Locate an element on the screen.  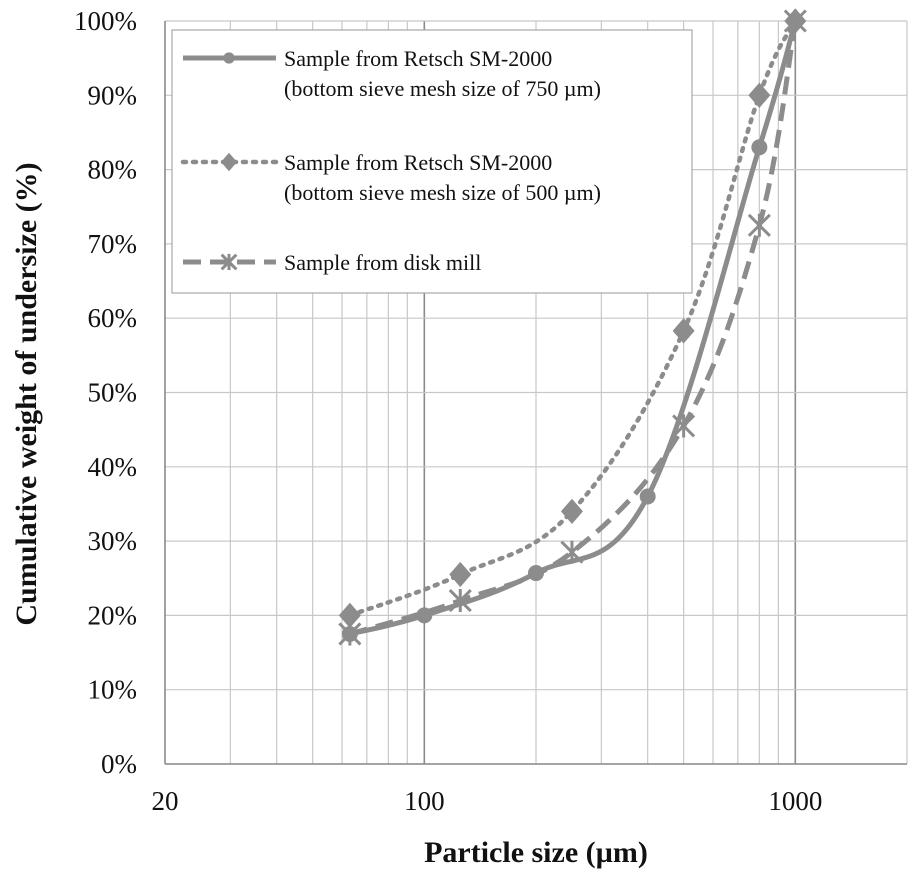
y-tick-label: 10% is located at coordinates (113, 690).